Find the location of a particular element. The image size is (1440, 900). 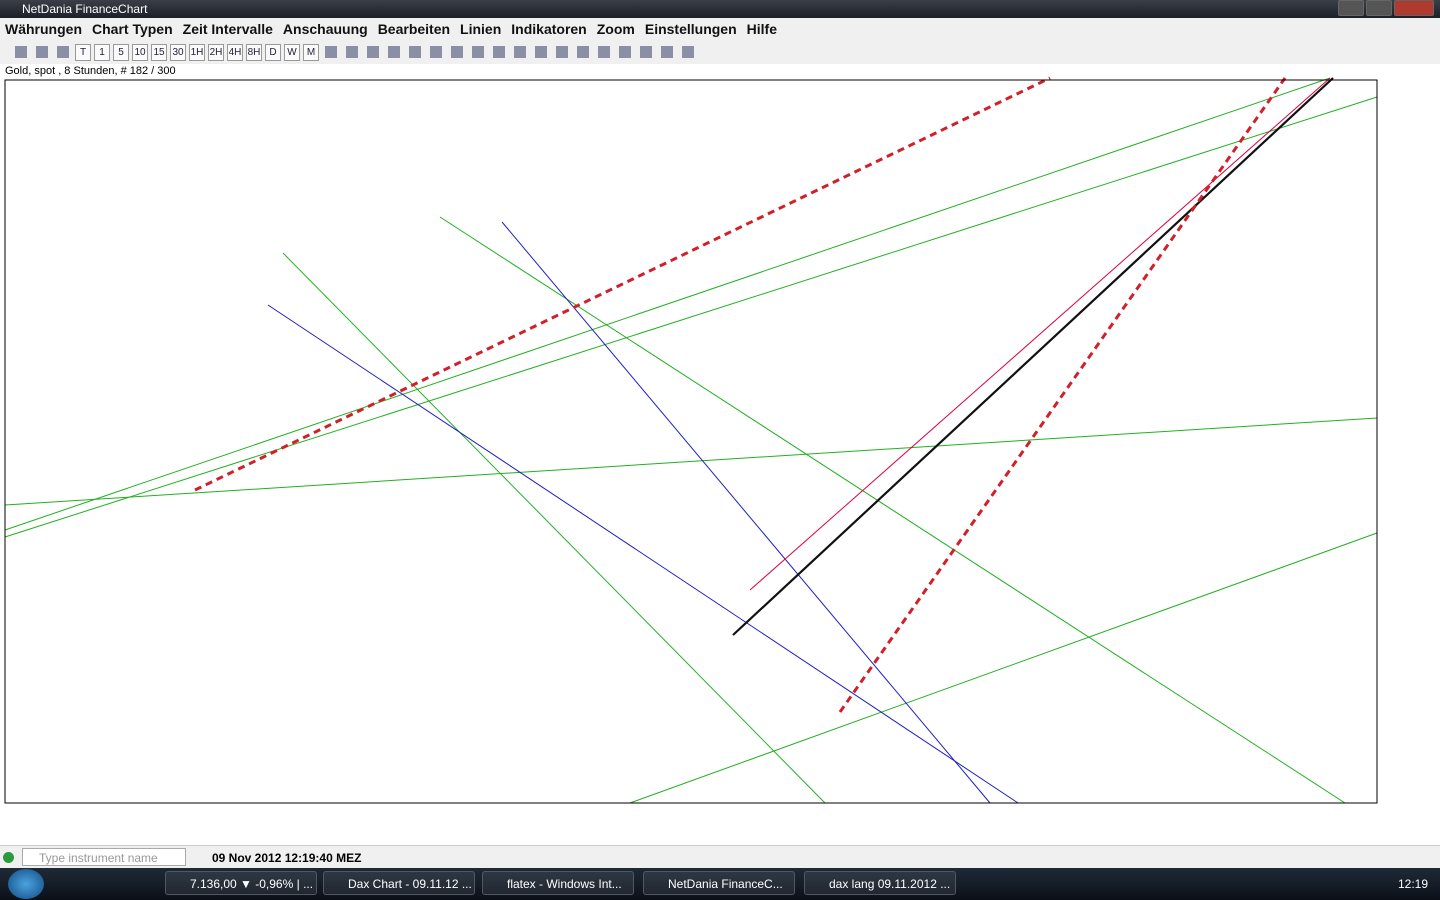

search-box: Type instrument name is located at coordinates (104, 857).